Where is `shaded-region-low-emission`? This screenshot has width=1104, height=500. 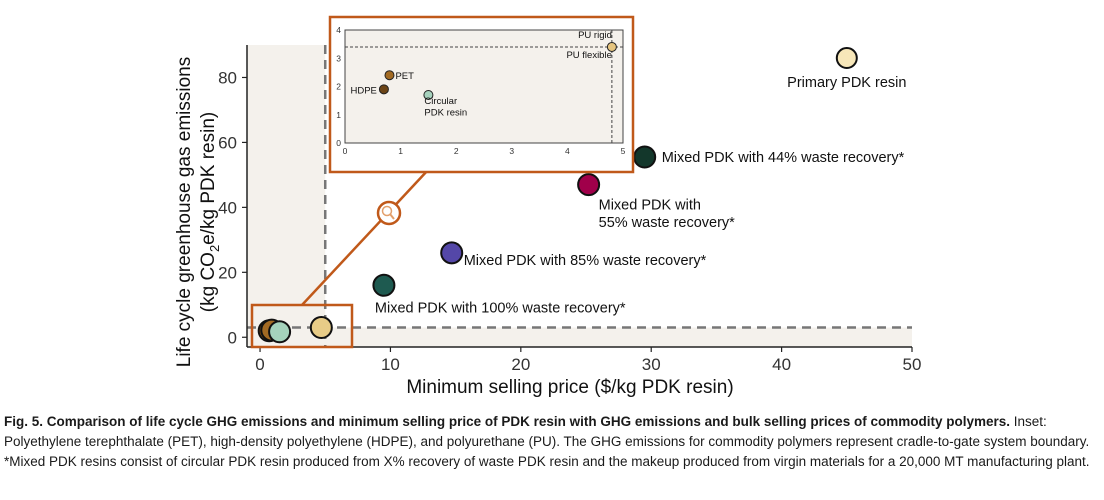
shaded-region-low-emission is located at coordinates (579, 337).